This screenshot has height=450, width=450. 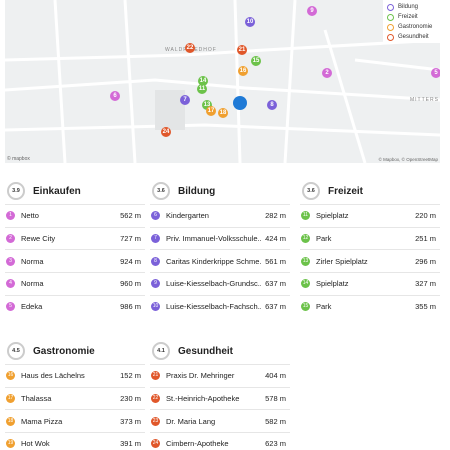 What do you see at coordinates (424, 100) in the screenshot?
I see `map-label: MITTERS` at bounding box center [424, 100].